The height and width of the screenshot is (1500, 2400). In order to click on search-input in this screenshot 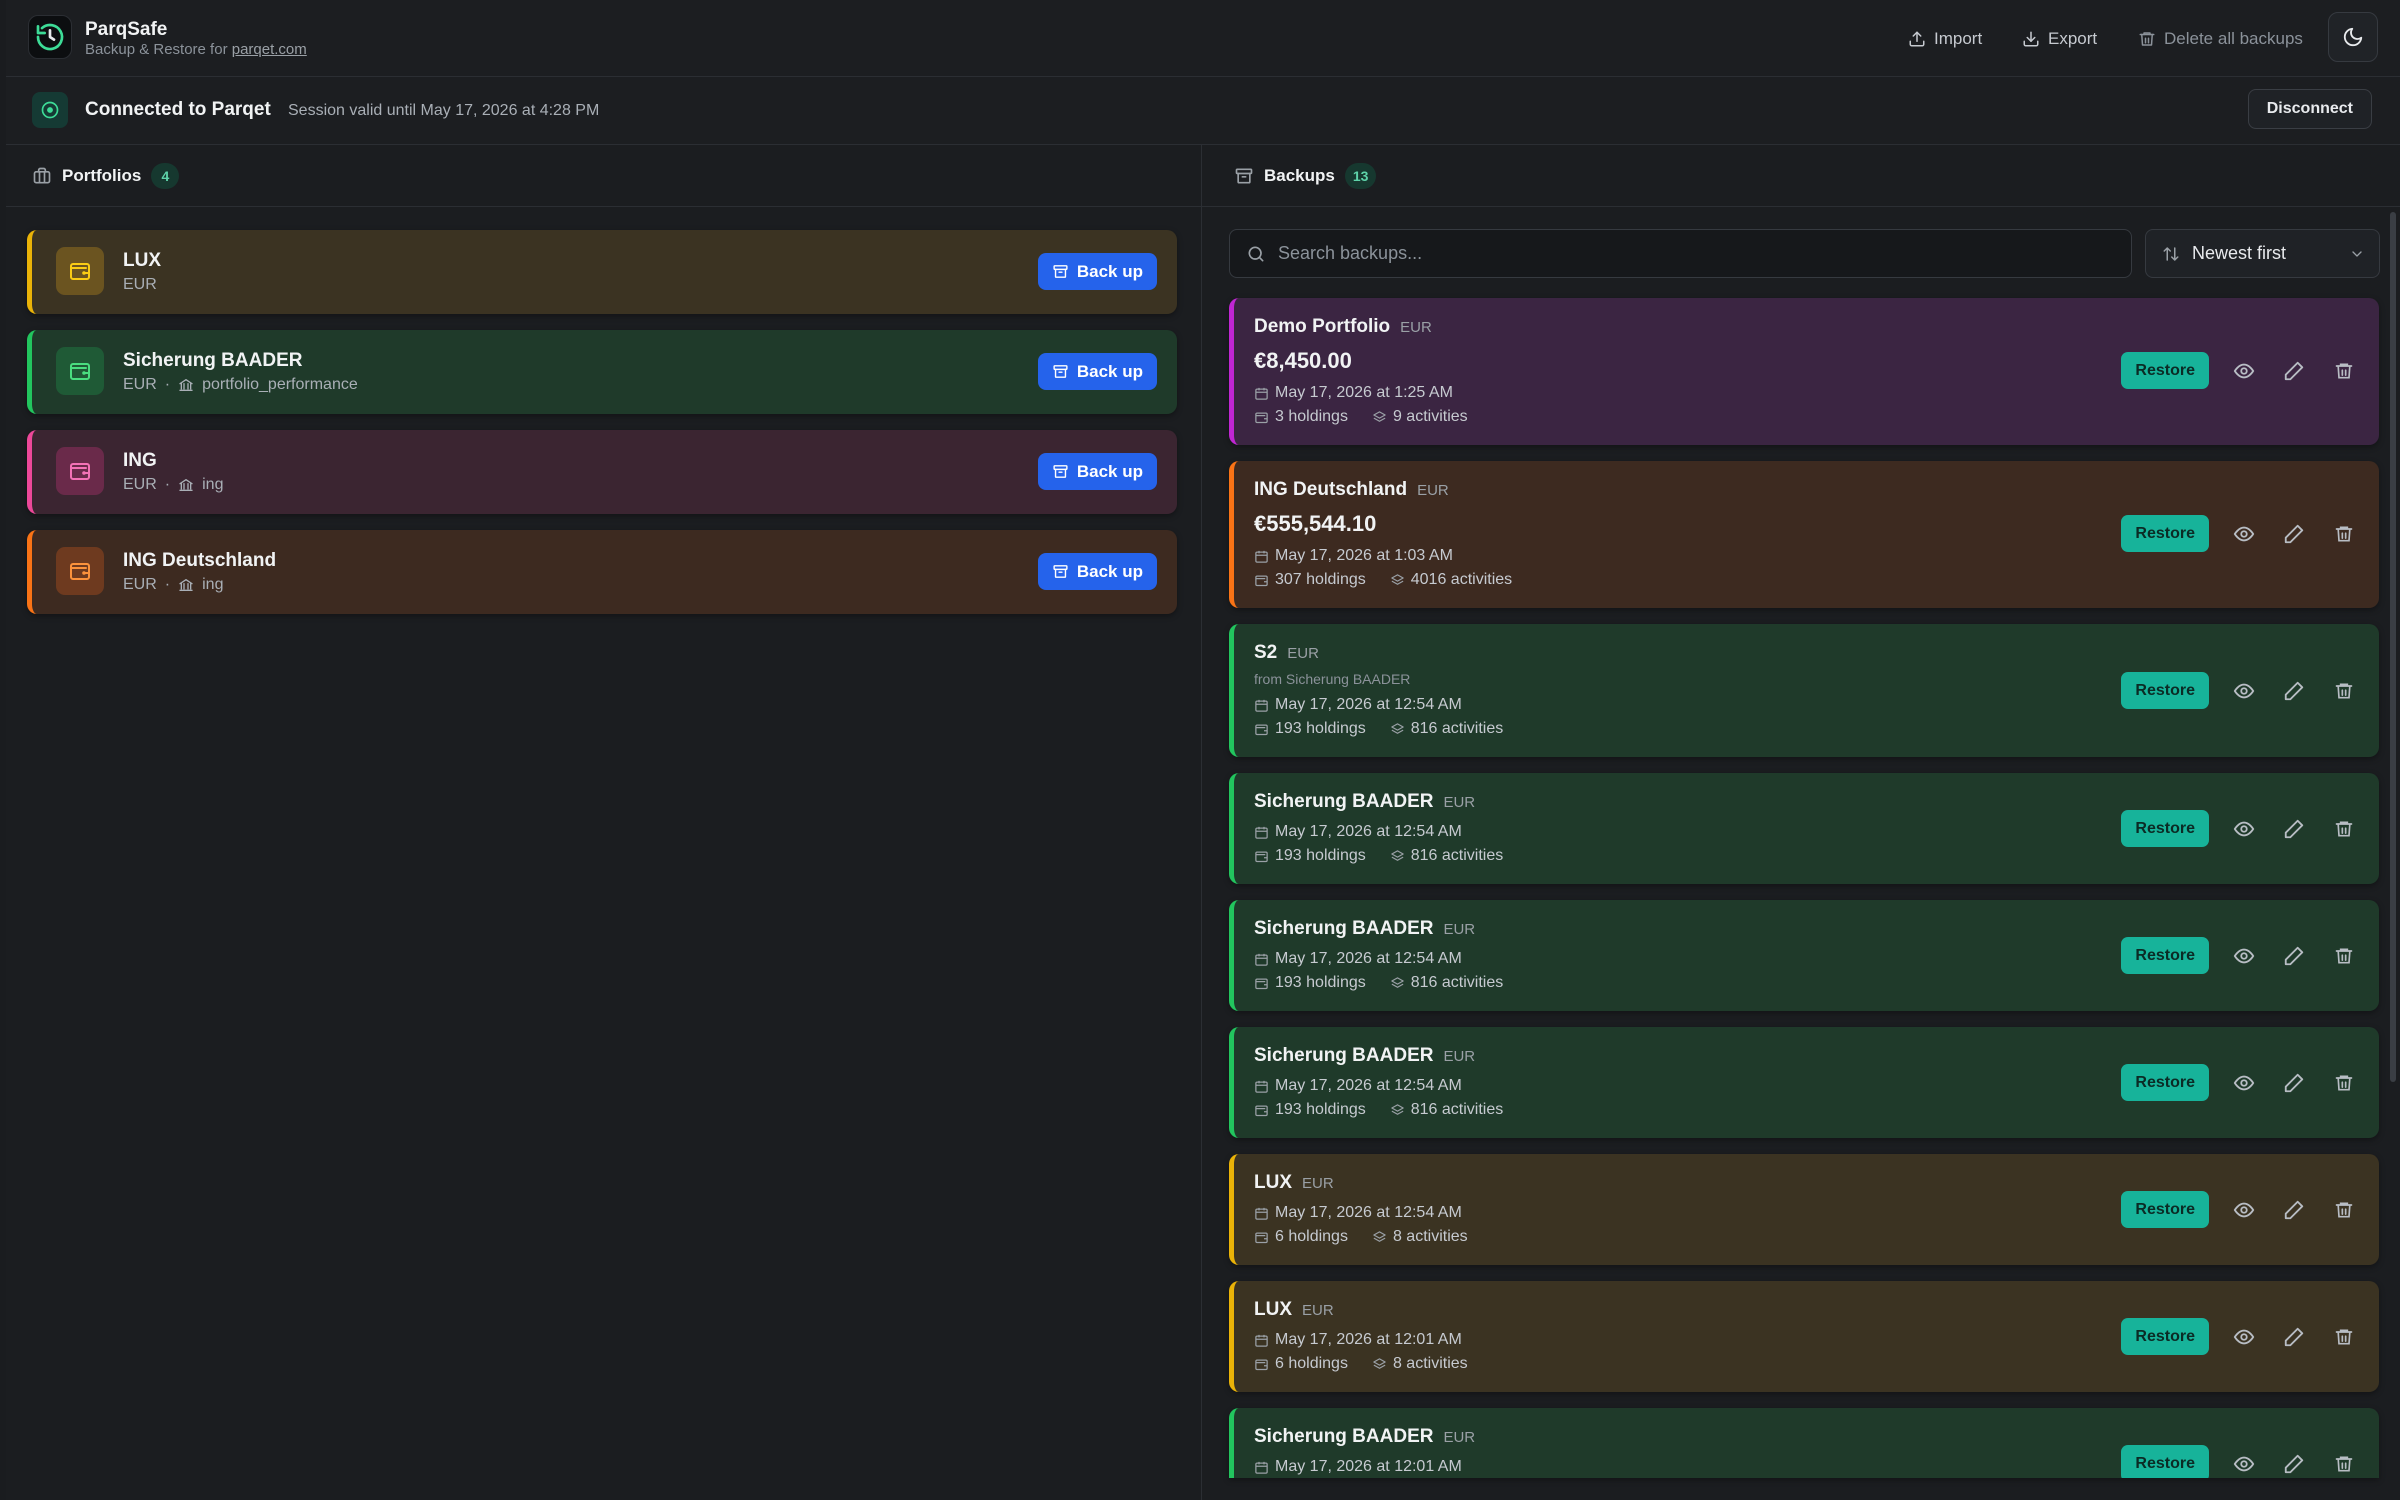, I will do `click(1678, 253)`.